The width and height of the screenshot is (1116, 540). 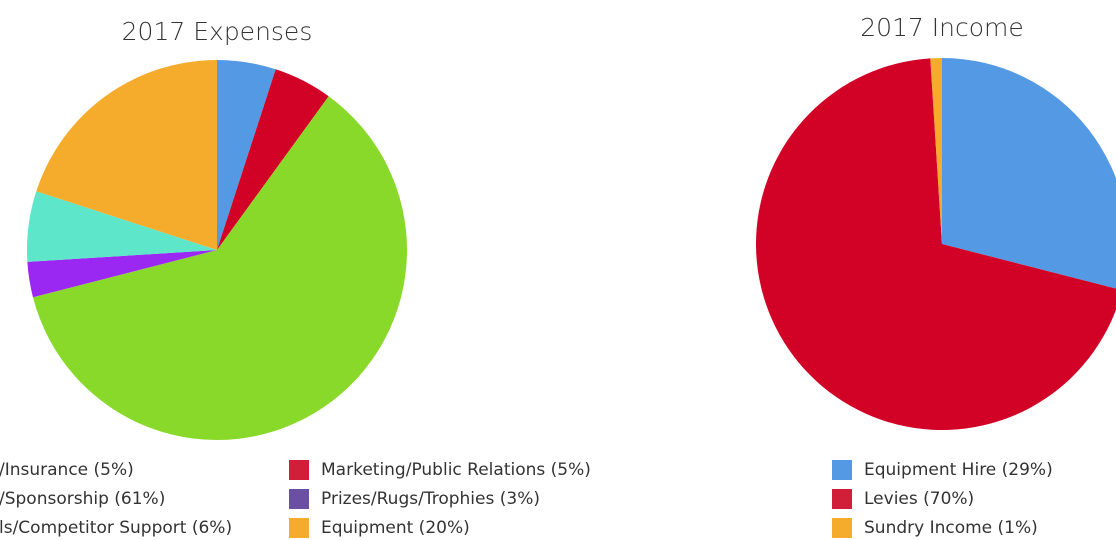 I want to click on expenses-chart-title: 2017 Expenses, so click(x=217, y=31).